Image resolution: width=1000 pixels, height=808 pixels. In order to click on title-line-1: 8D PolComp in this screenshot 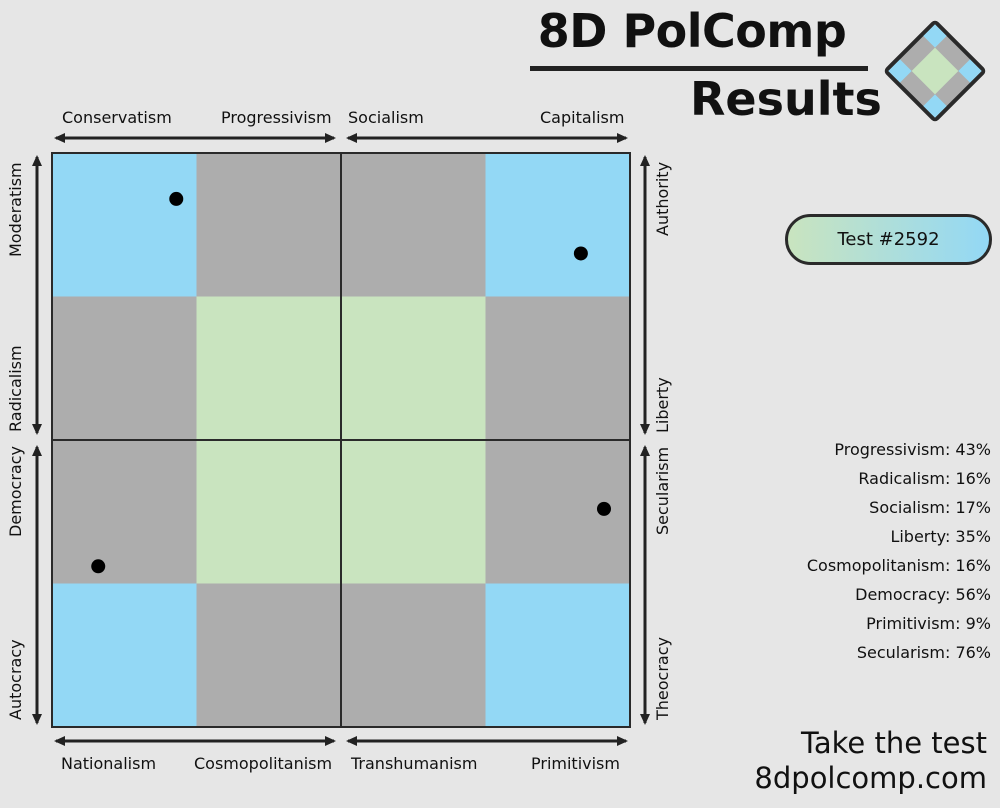, I will do `click(692, 31)`.